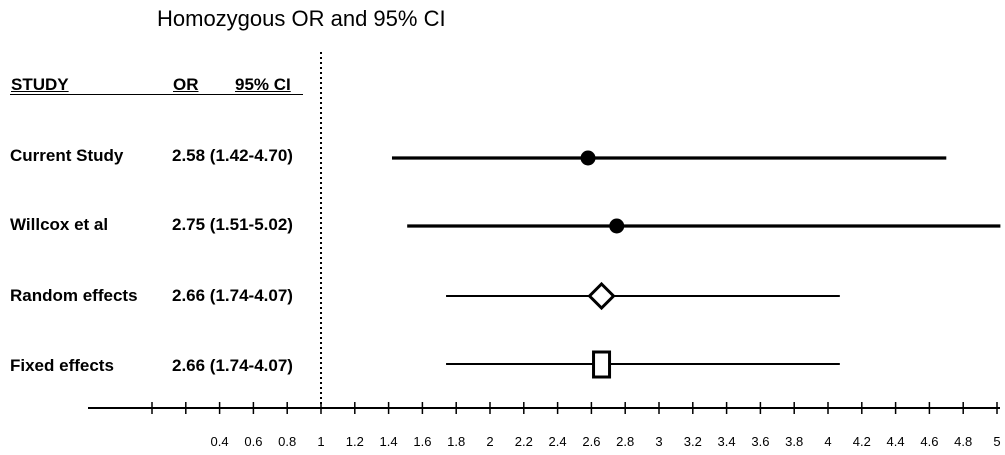 The image size is (1005, 455). Describe the element at coordinates (760, 441) in the screenshot. I see `x-tick-label: 3.6` at that location.